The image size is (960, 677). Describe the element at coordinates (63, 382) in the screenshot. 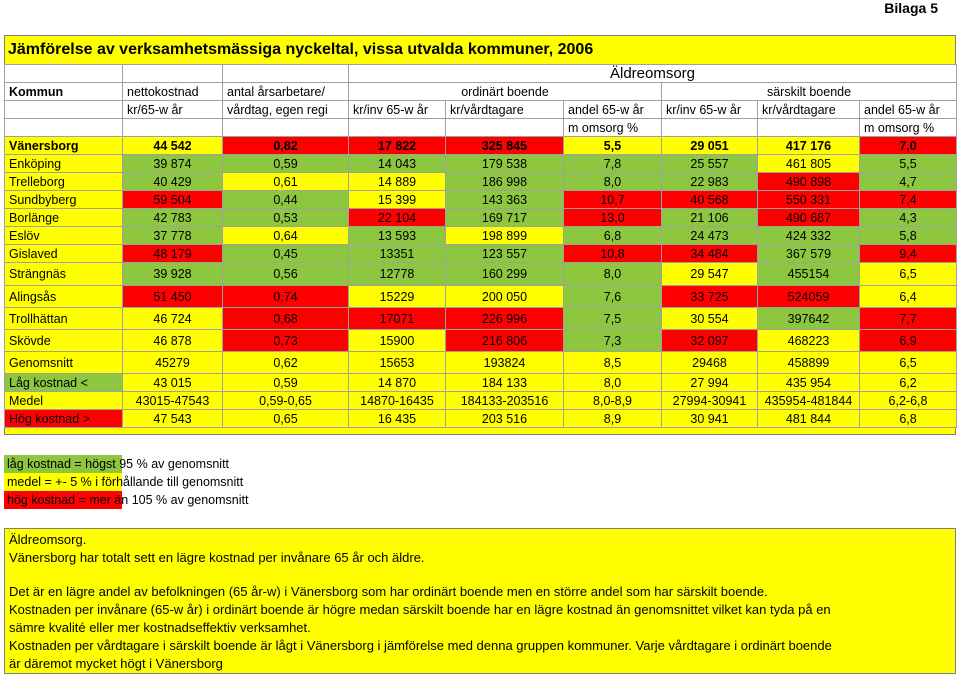

I see `row-name: Låg kostnad <` at that location.